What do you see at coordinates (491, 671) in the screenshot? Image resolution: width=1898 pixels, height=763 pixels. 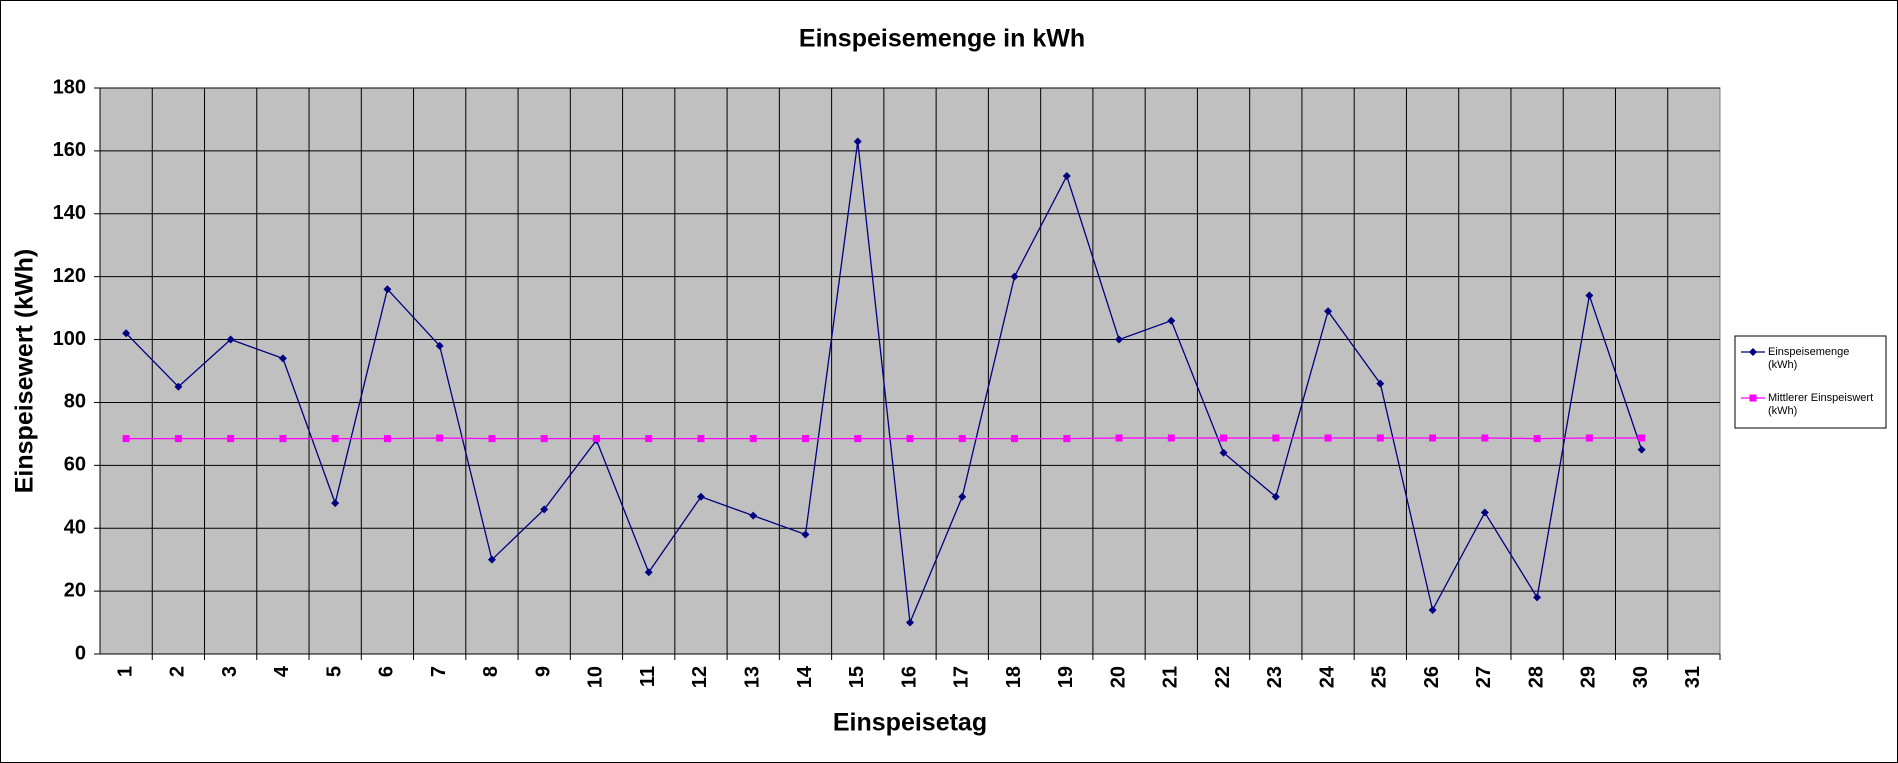 I see `x-tick-label: 8` at bounding box center [491, 671].